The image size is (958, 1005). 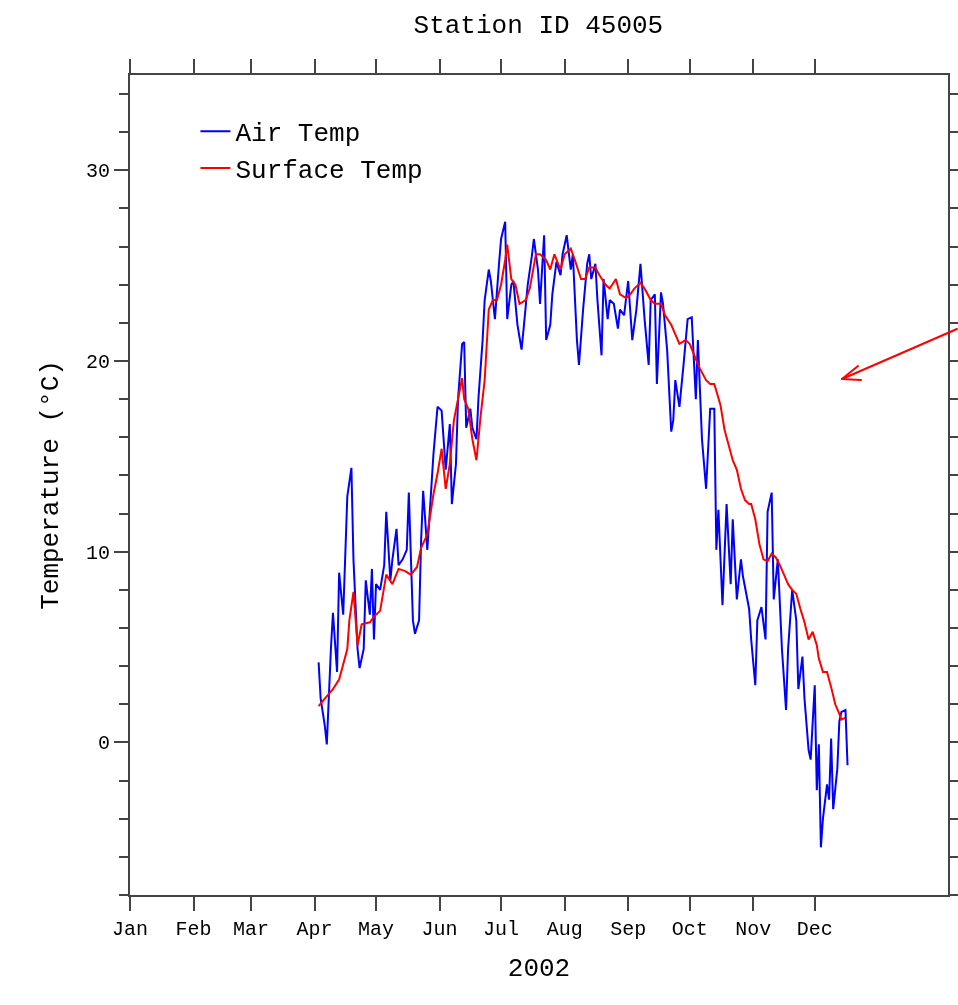 What do you see at coordinates (298, 134) in the screenshot?
I see `legend-label: Air Temp` at bounding box center [298, 134].